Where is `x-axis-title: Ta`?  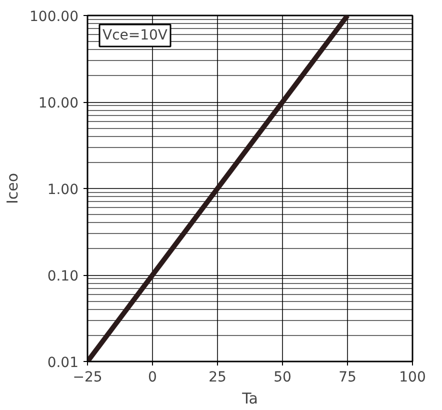
x-axis-title: Ta is located at coordinates (249, 399).